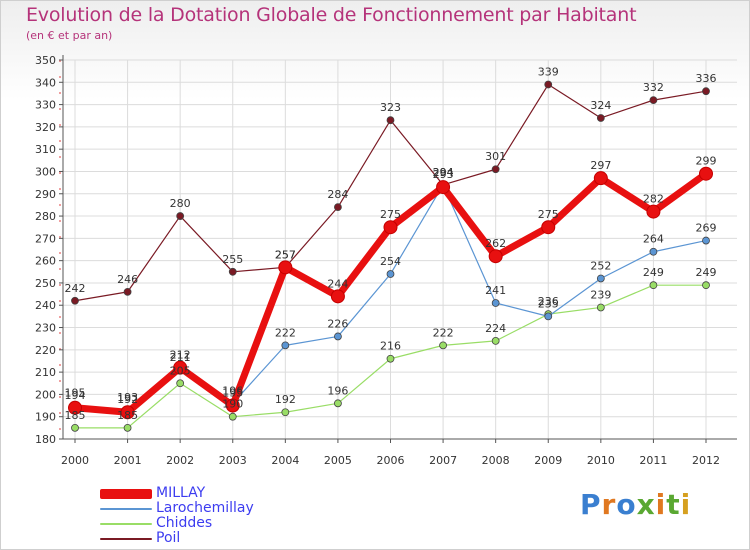  Describe the element at coordinates (180, 203) in the screenshot. I see `data-label-poil: 280` at that location.